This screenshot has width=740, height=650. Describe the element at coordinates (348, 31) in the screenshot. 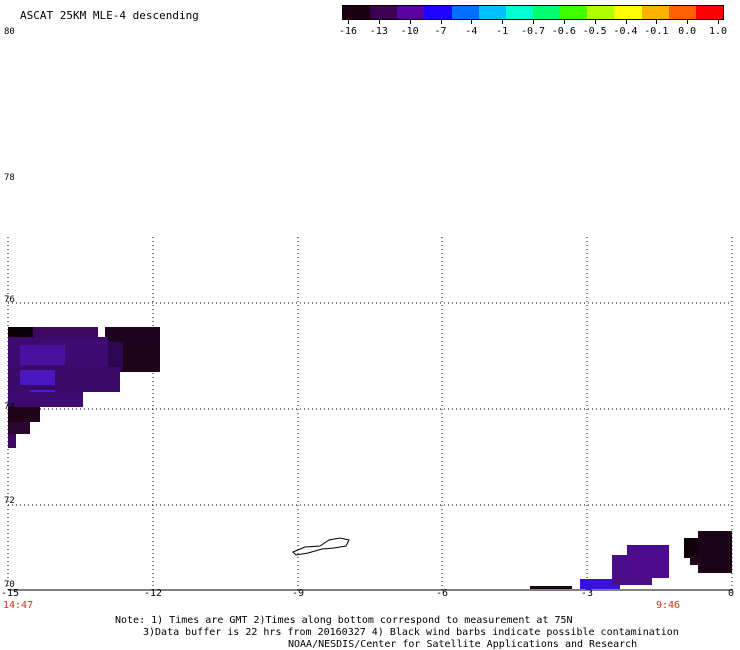

I see `colorbar-tick-label: -16` at that location.